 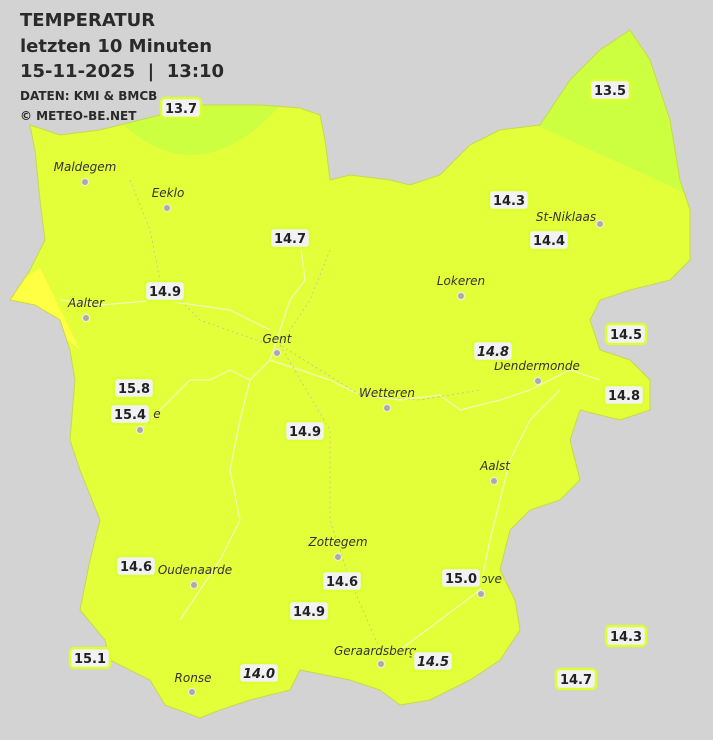 I want to click on station-value: 13.5, so click(x=610, y=91).